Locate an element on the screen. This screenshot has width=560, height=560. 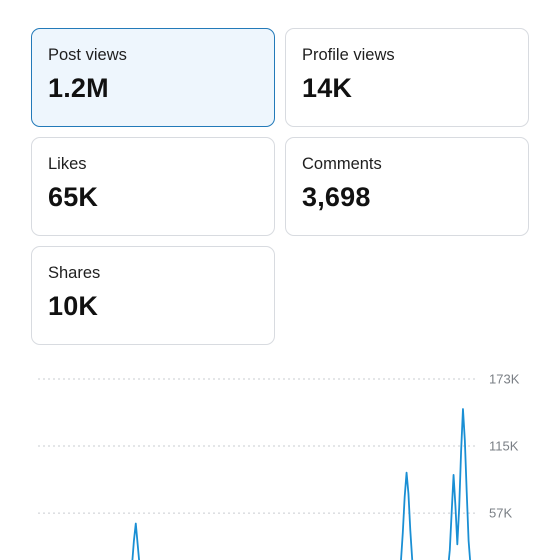
y-tick-label: 115K is located at coordinates (504, 446).